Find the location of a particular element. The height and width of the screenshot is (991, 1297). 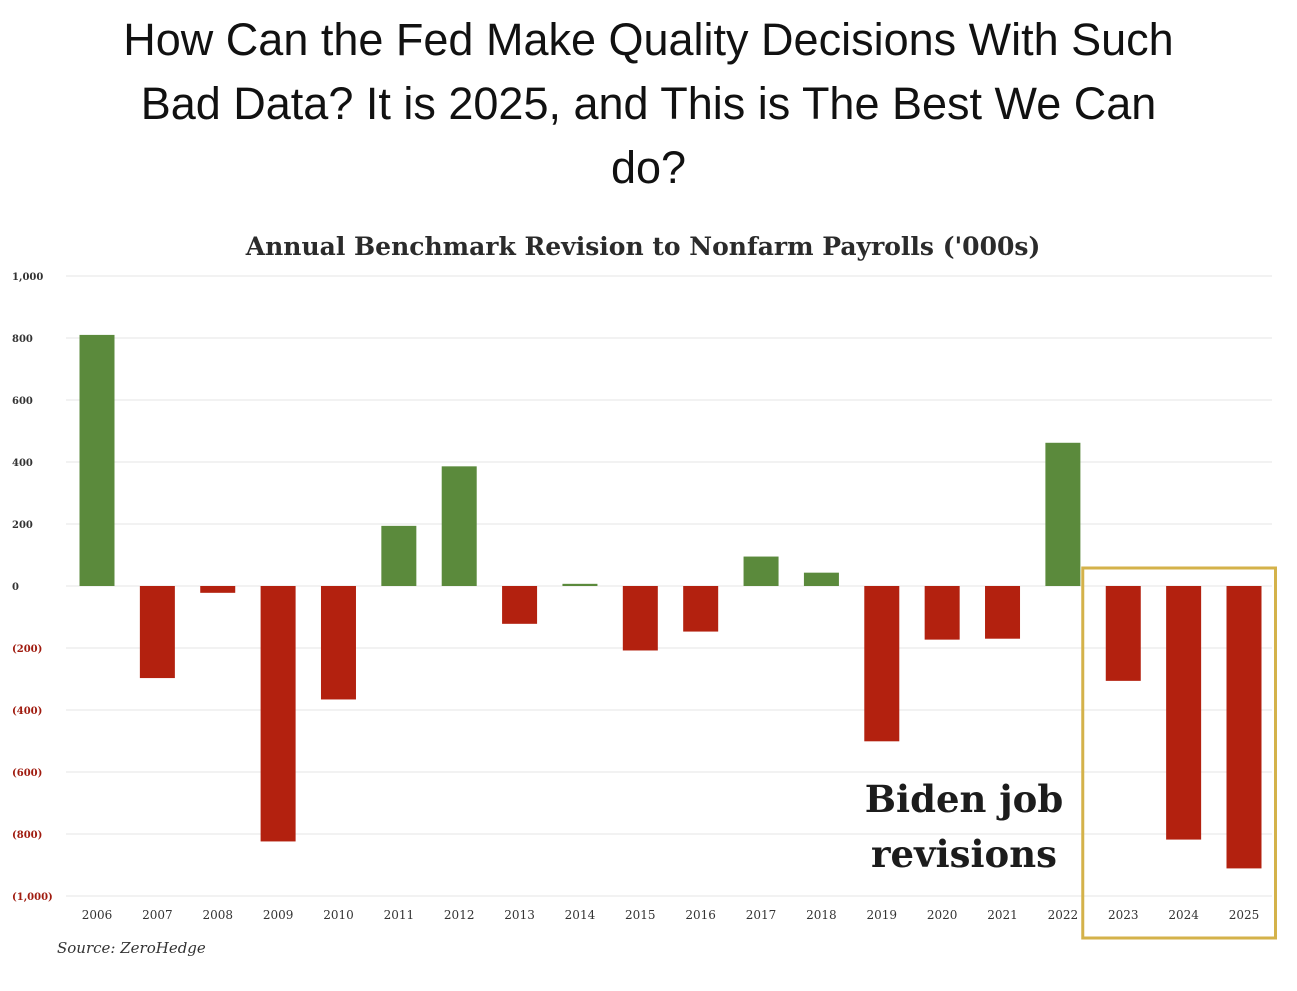

x-tick-label: 2009 is located at coordinates (278, 915).